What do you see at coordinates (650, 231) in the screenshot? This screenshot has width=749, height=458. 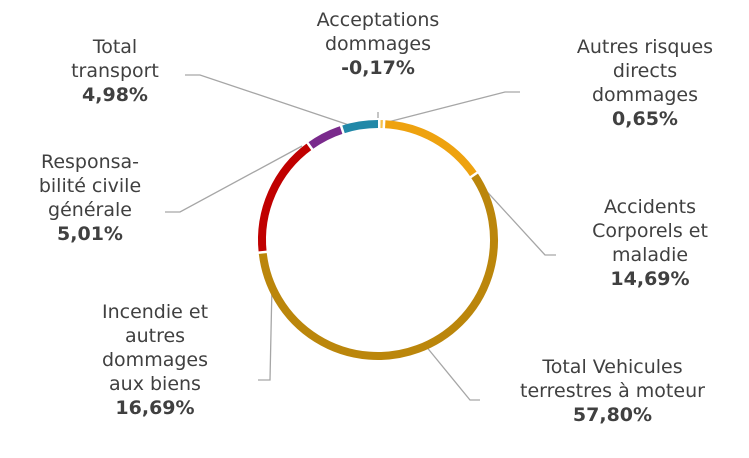 I see `category-label: Accidents Corporels et maladie` at bounding box center [650, 231].